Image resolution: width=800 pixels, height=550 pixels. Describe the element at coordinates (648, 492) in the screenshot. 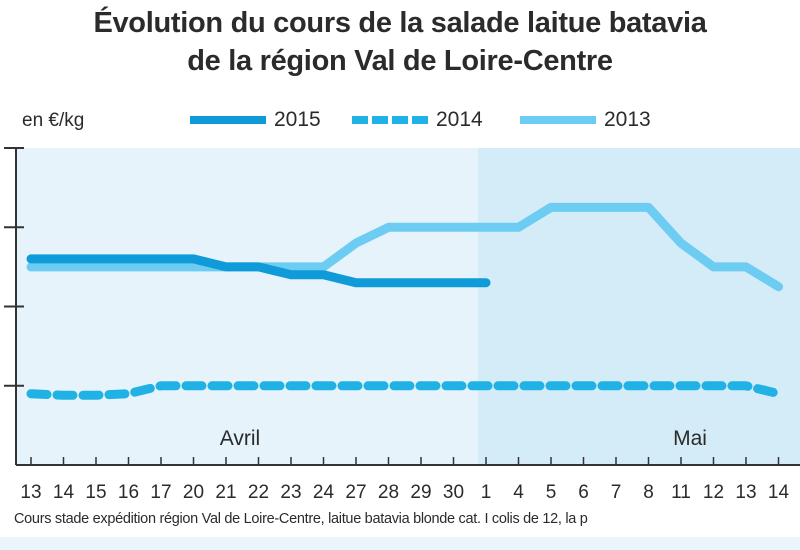

I see `x-tick-label: 8` at that location.